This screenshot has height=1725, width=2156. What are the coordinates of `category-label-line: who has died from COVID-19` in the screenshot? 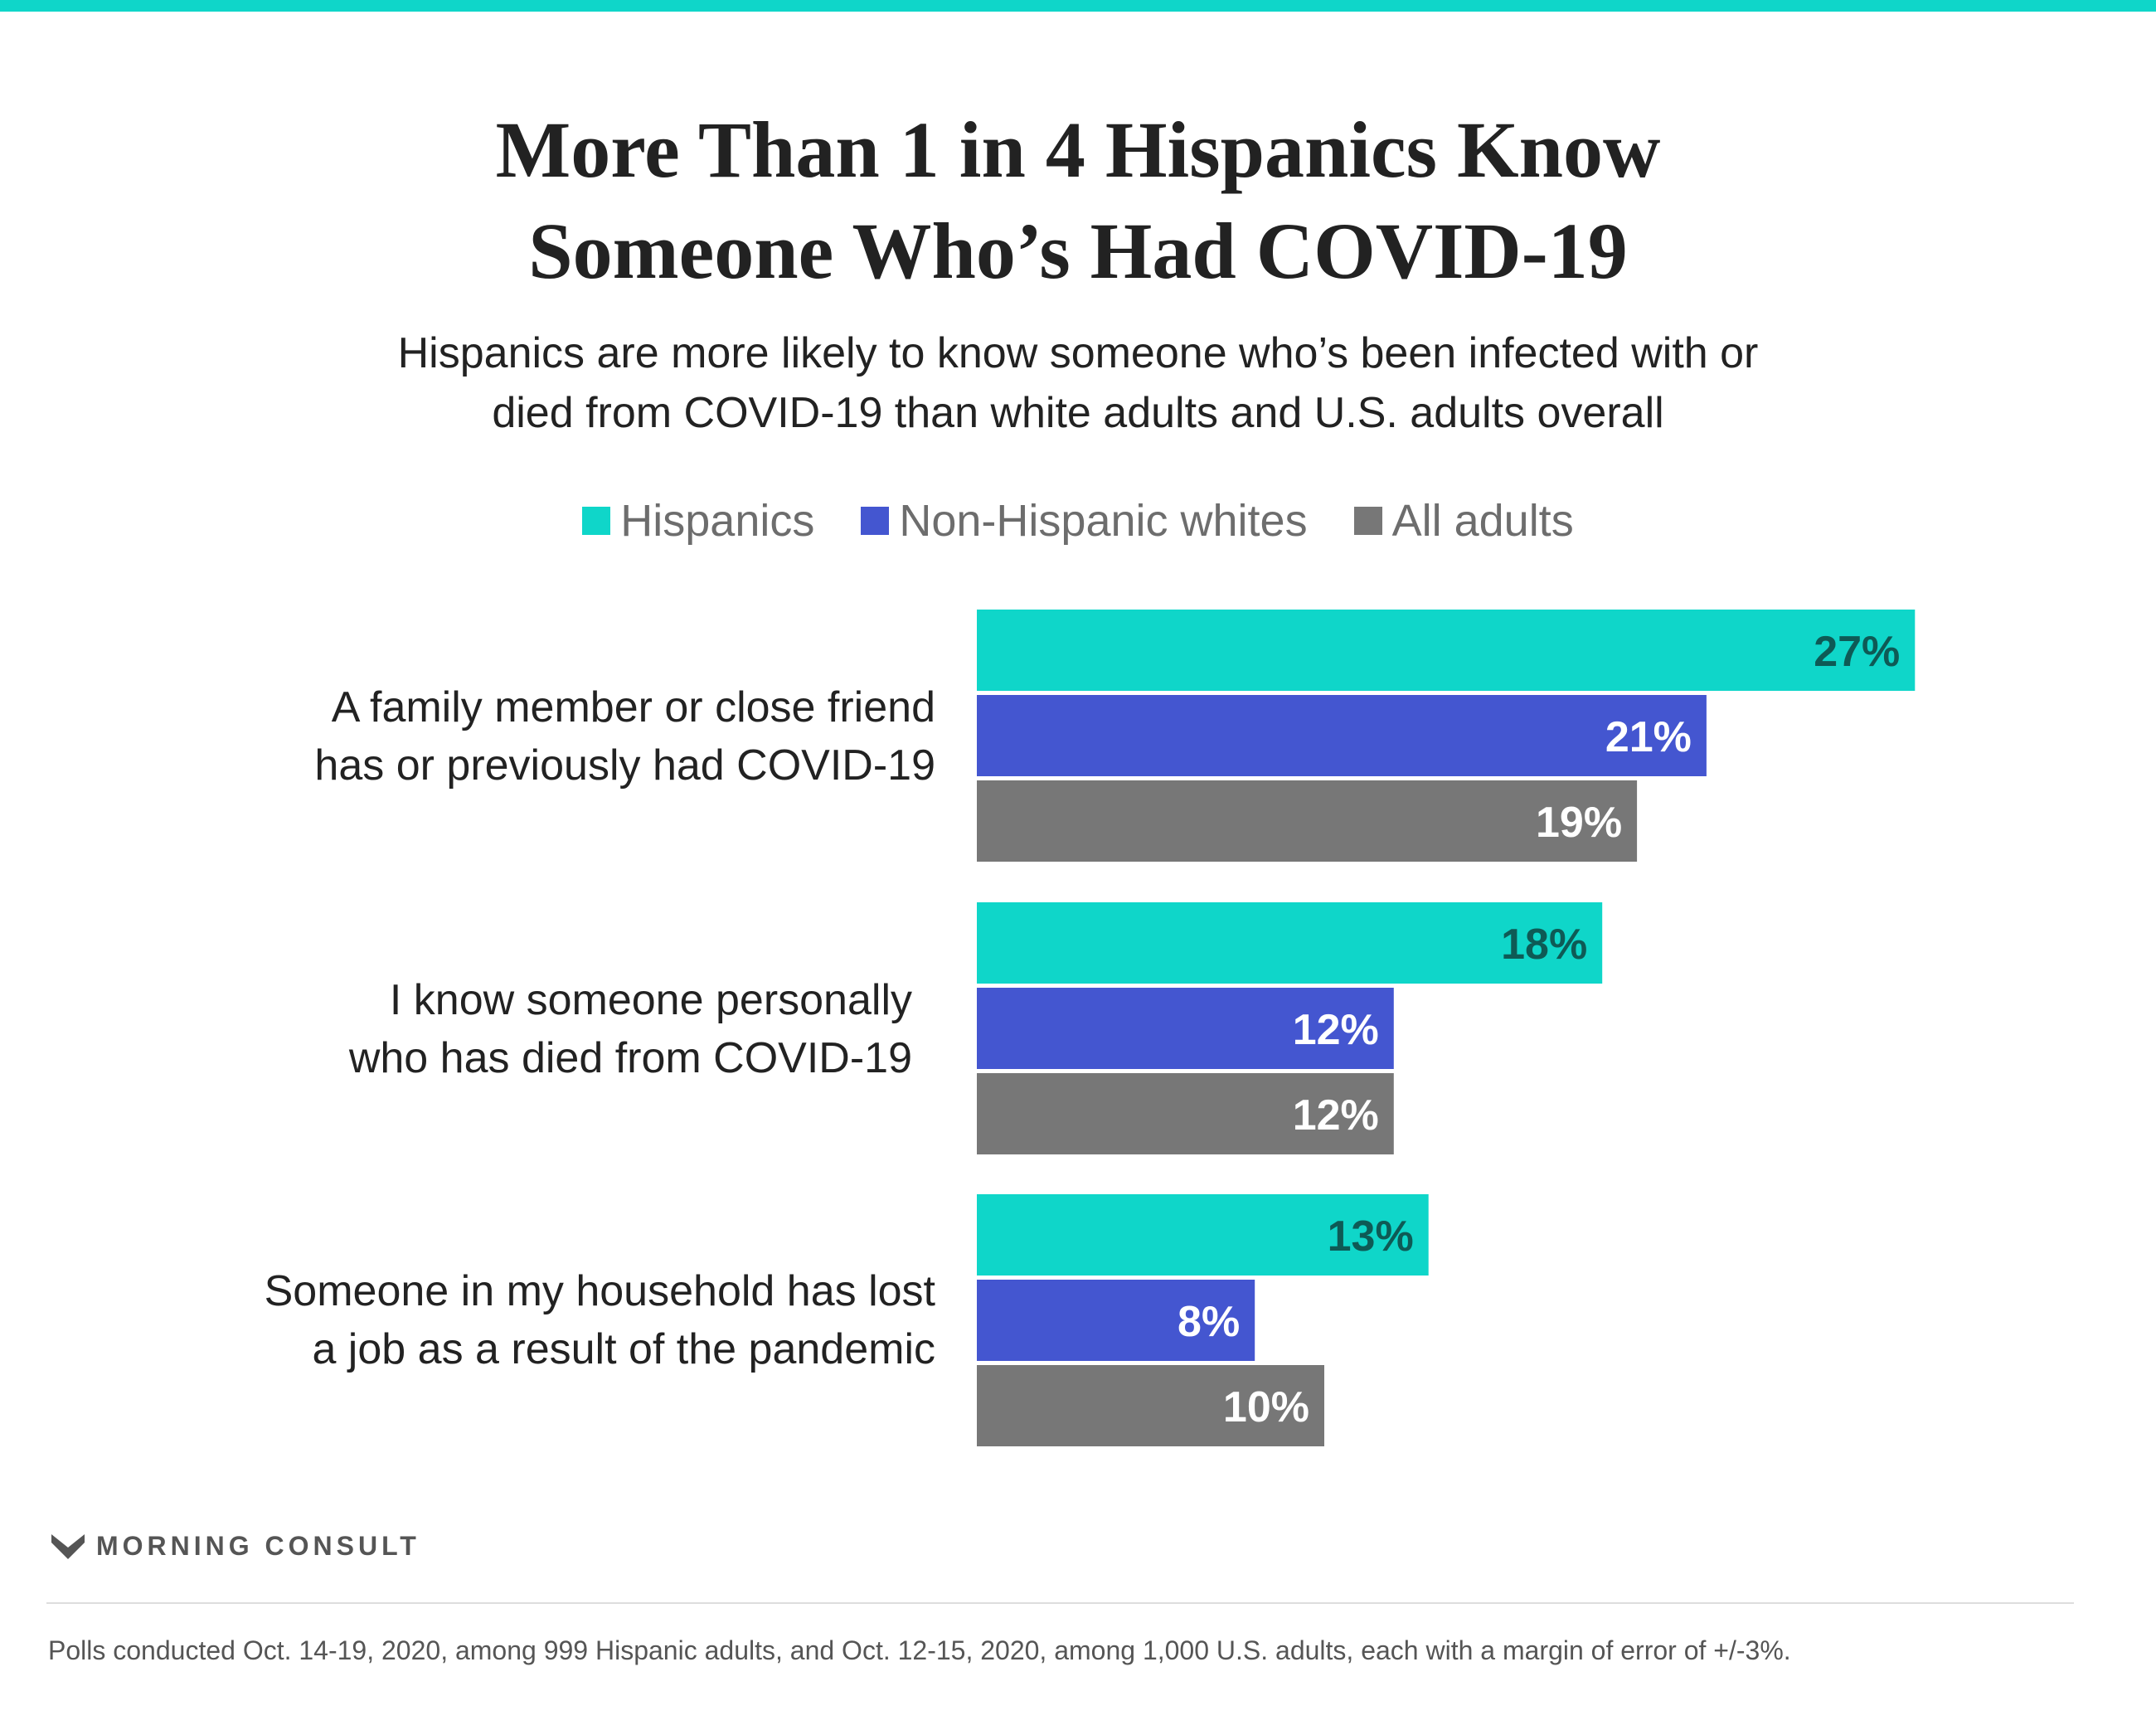 It's located at (630, 1058).